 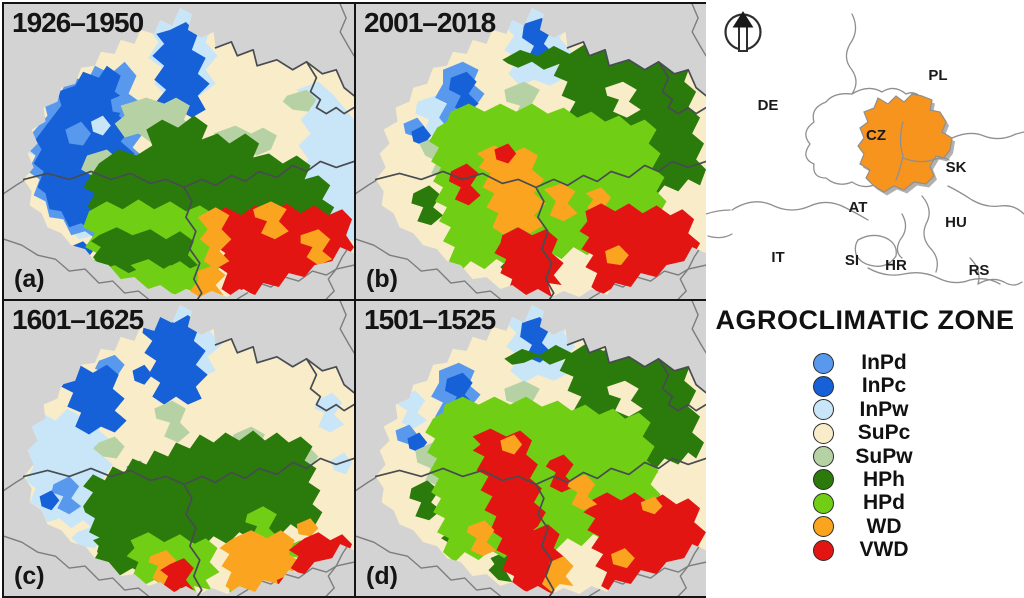 I want to click on legend-item: VWD, so click(x=865, y=549).